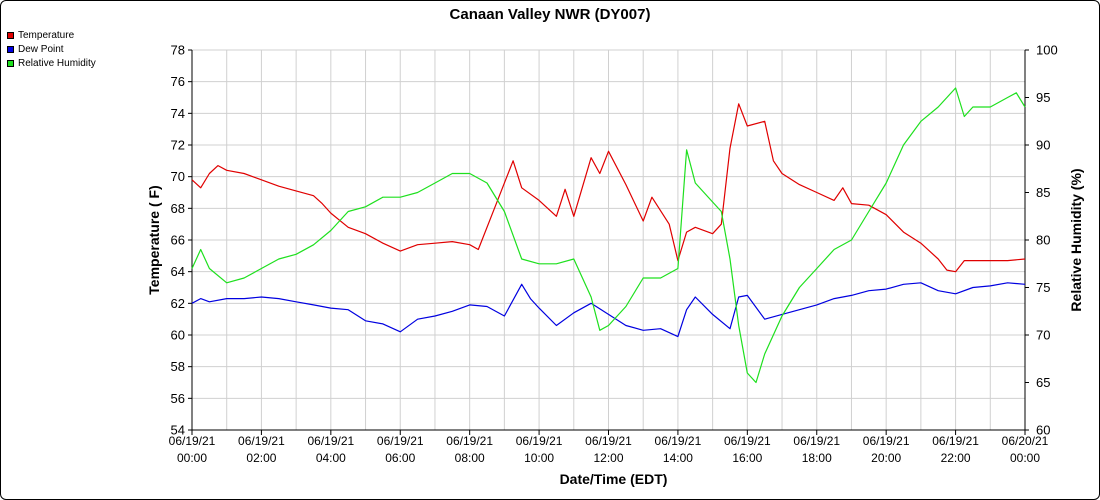 This screenshot has width=1100, height=500. What do you see at coordinates (178, 176) in the screenshot?
I see `left-tick-label: 70` at bounding box center [178, 176].